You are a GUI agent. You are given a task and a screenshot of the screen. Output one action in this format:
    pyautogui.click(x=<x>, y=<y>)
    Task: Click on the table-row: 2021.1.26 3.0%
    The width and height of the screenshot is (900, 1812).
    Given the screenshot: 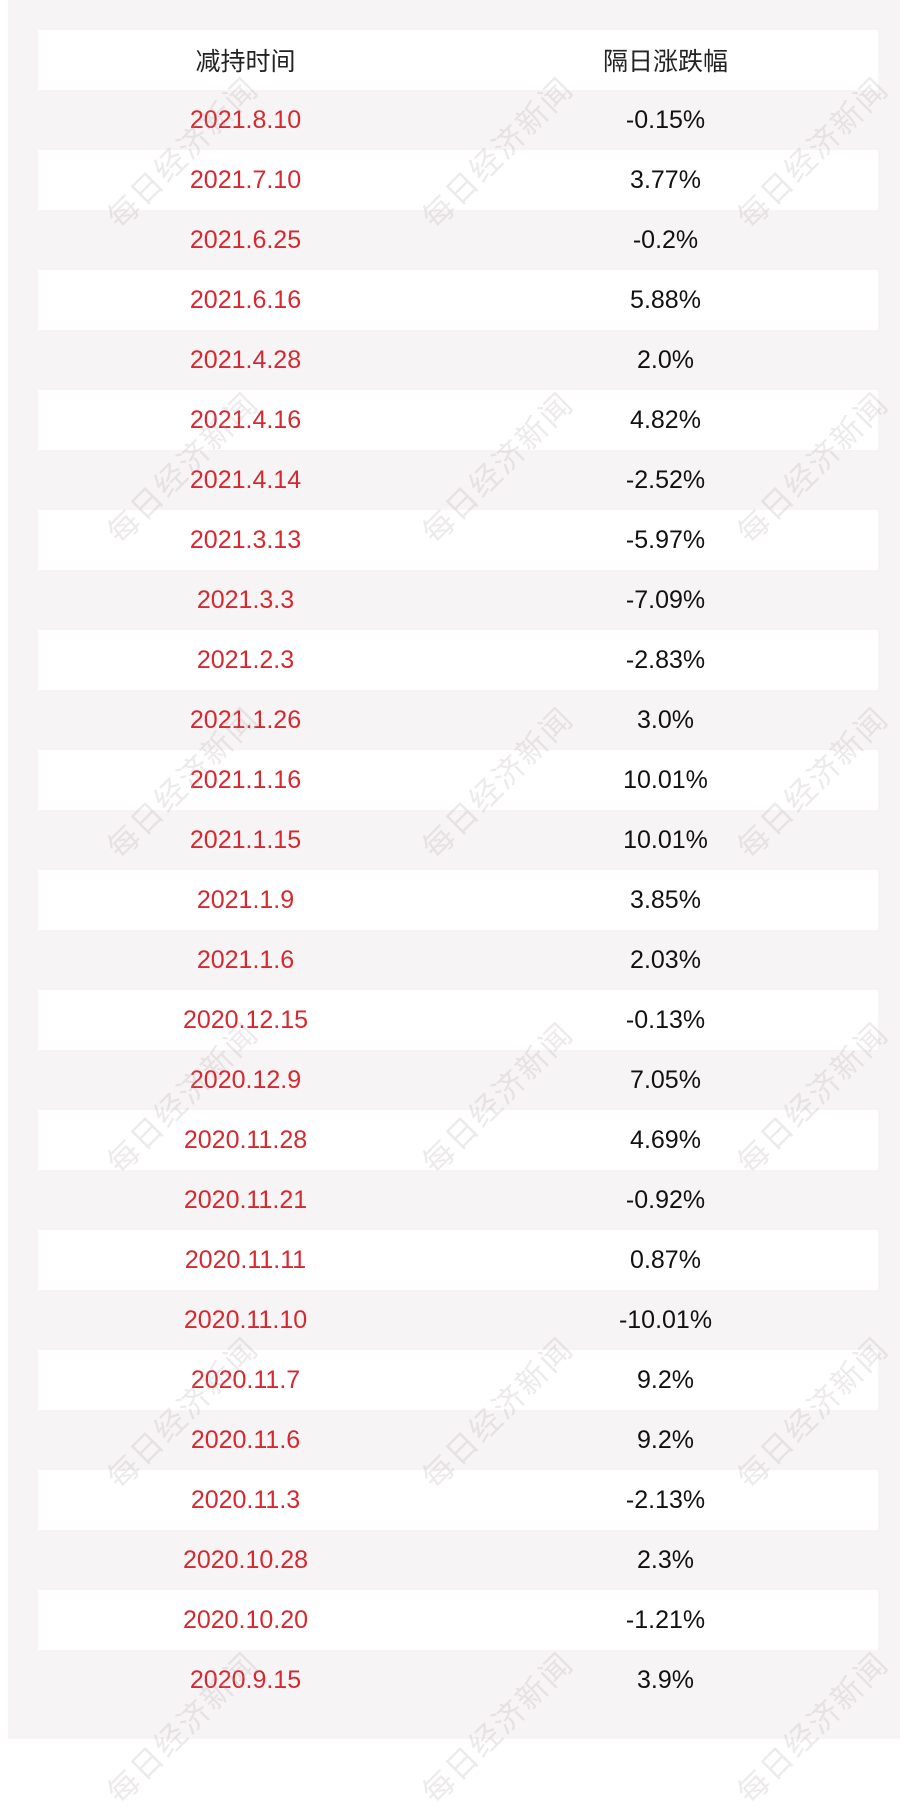 What is the action you would take?
    pyautogui.click(x=458, y=720)
    